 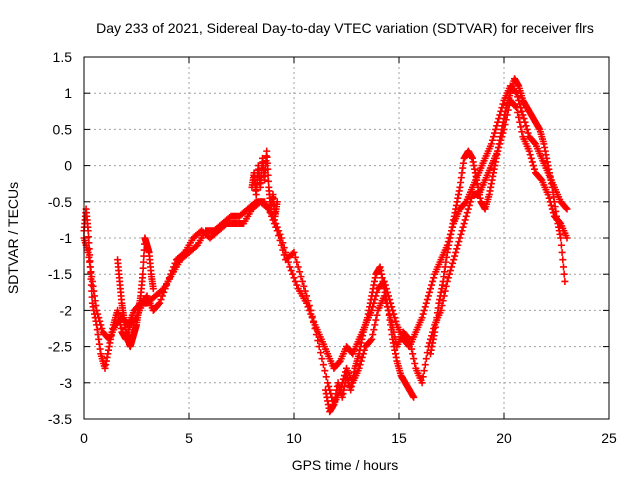 What do you see at coordinates (345, 465) in the screenshot?
I see `x-axis-label: GPS time / hours` at bounding box center [345, 465].